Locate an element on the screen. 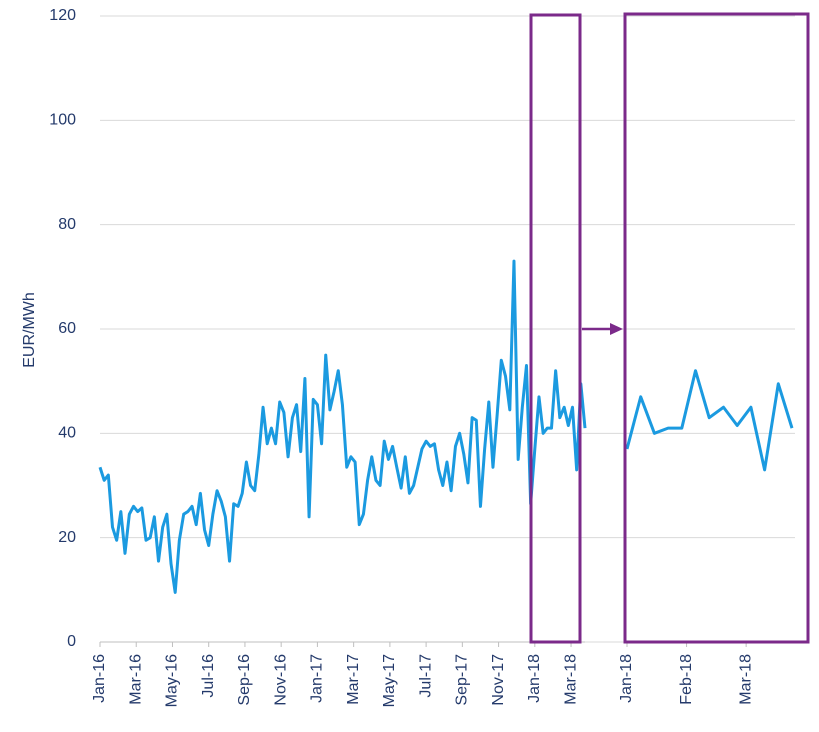 The image size is (819, 732). x-tick-label: Nov-17 is located at coordinates (498, 680).